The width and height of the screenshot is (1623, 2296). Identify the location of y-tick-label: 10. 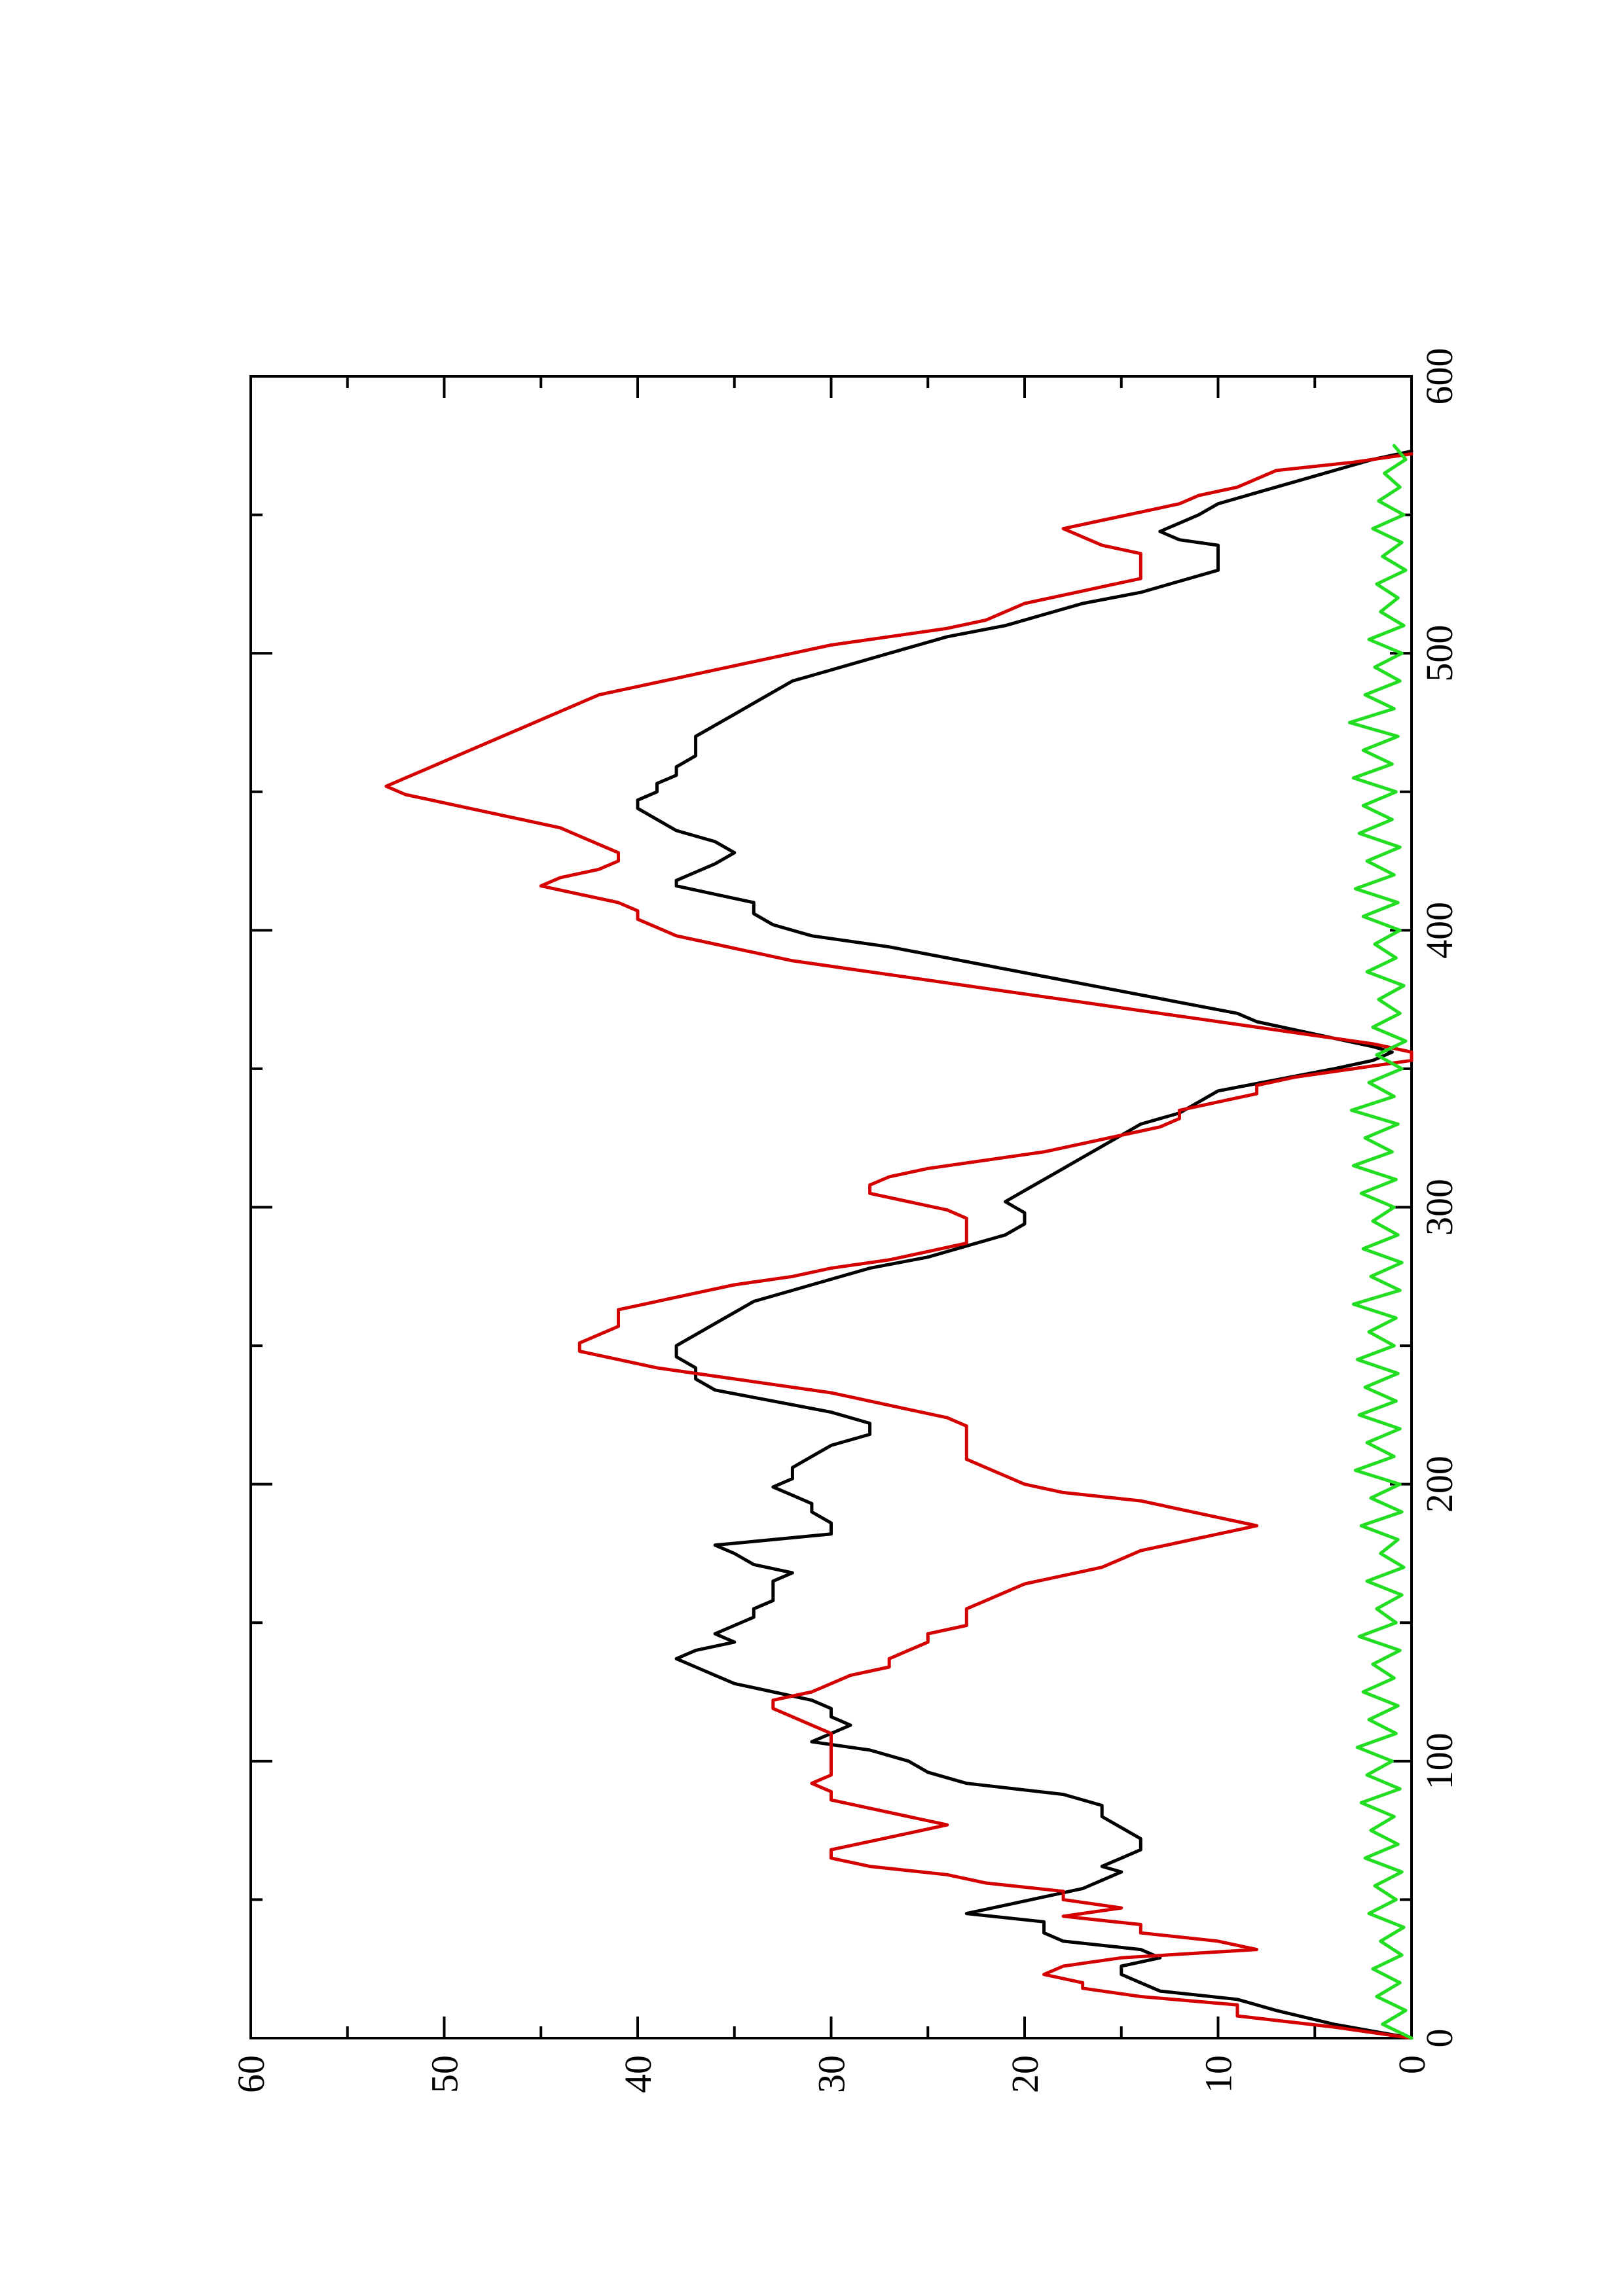
(1218, 2074).